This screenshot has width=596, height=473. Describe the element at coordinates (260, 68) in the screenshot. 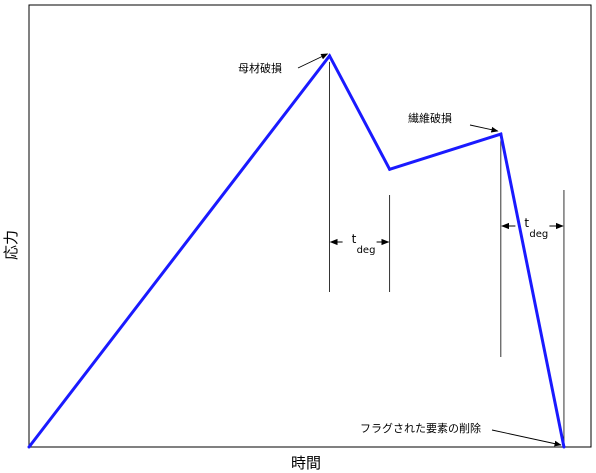

I see `annotation-matrix: 母材破損` at that location.